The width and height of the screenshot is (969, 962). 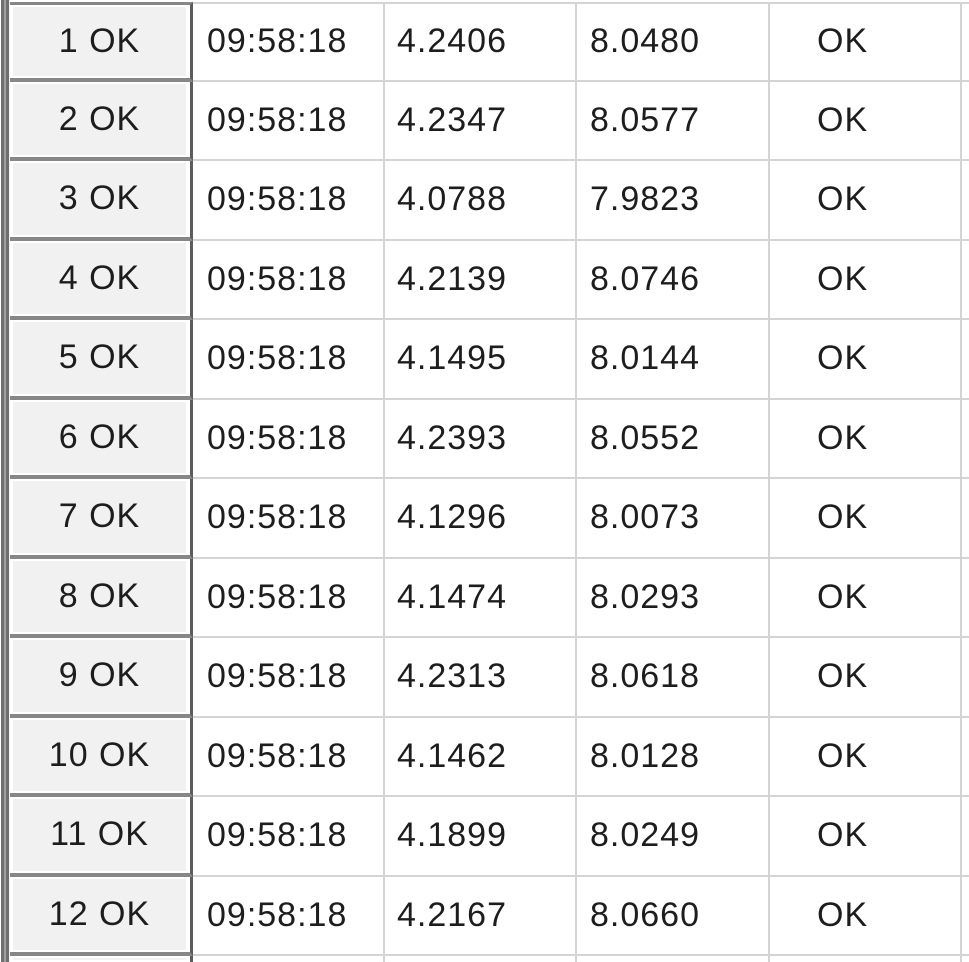 I want to click on table-row: 1 OK 09:58:18 4.2406 8.0480 OK, so click(x=489, y=42).